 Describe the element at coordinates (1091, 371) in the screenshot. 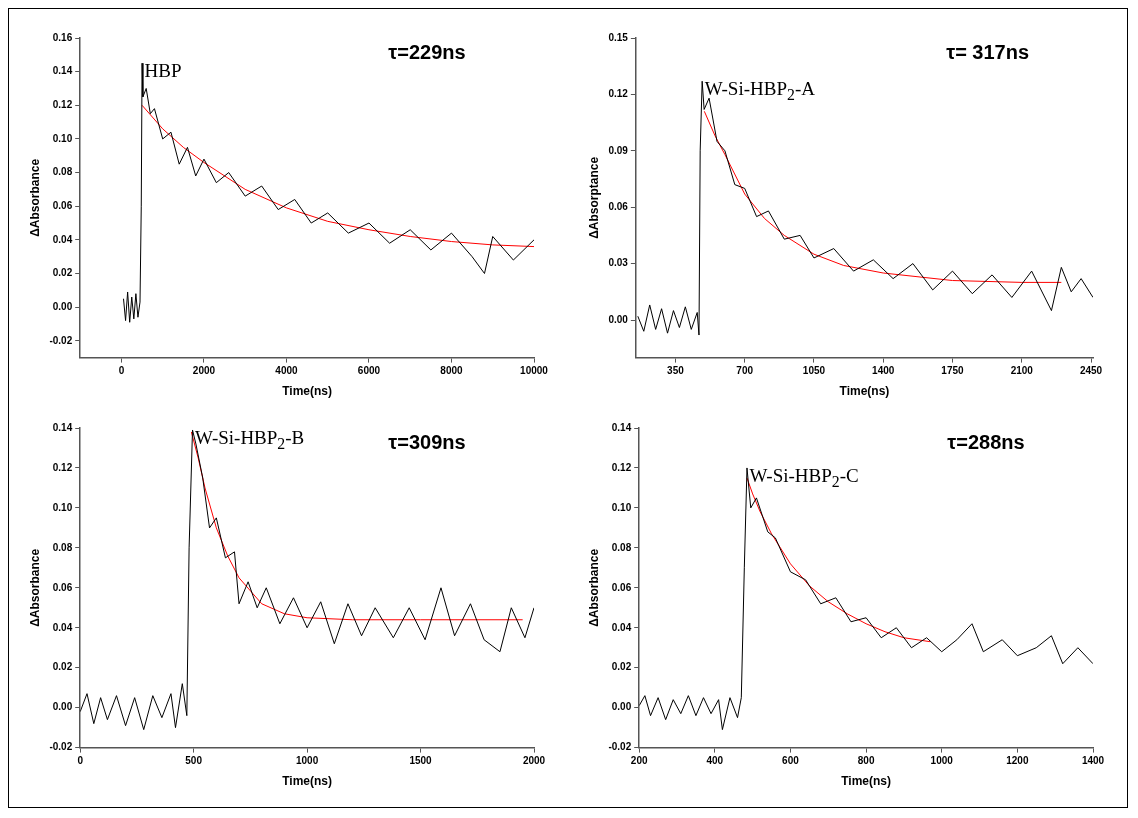

I see `x-tick-label: 2450` at that location.